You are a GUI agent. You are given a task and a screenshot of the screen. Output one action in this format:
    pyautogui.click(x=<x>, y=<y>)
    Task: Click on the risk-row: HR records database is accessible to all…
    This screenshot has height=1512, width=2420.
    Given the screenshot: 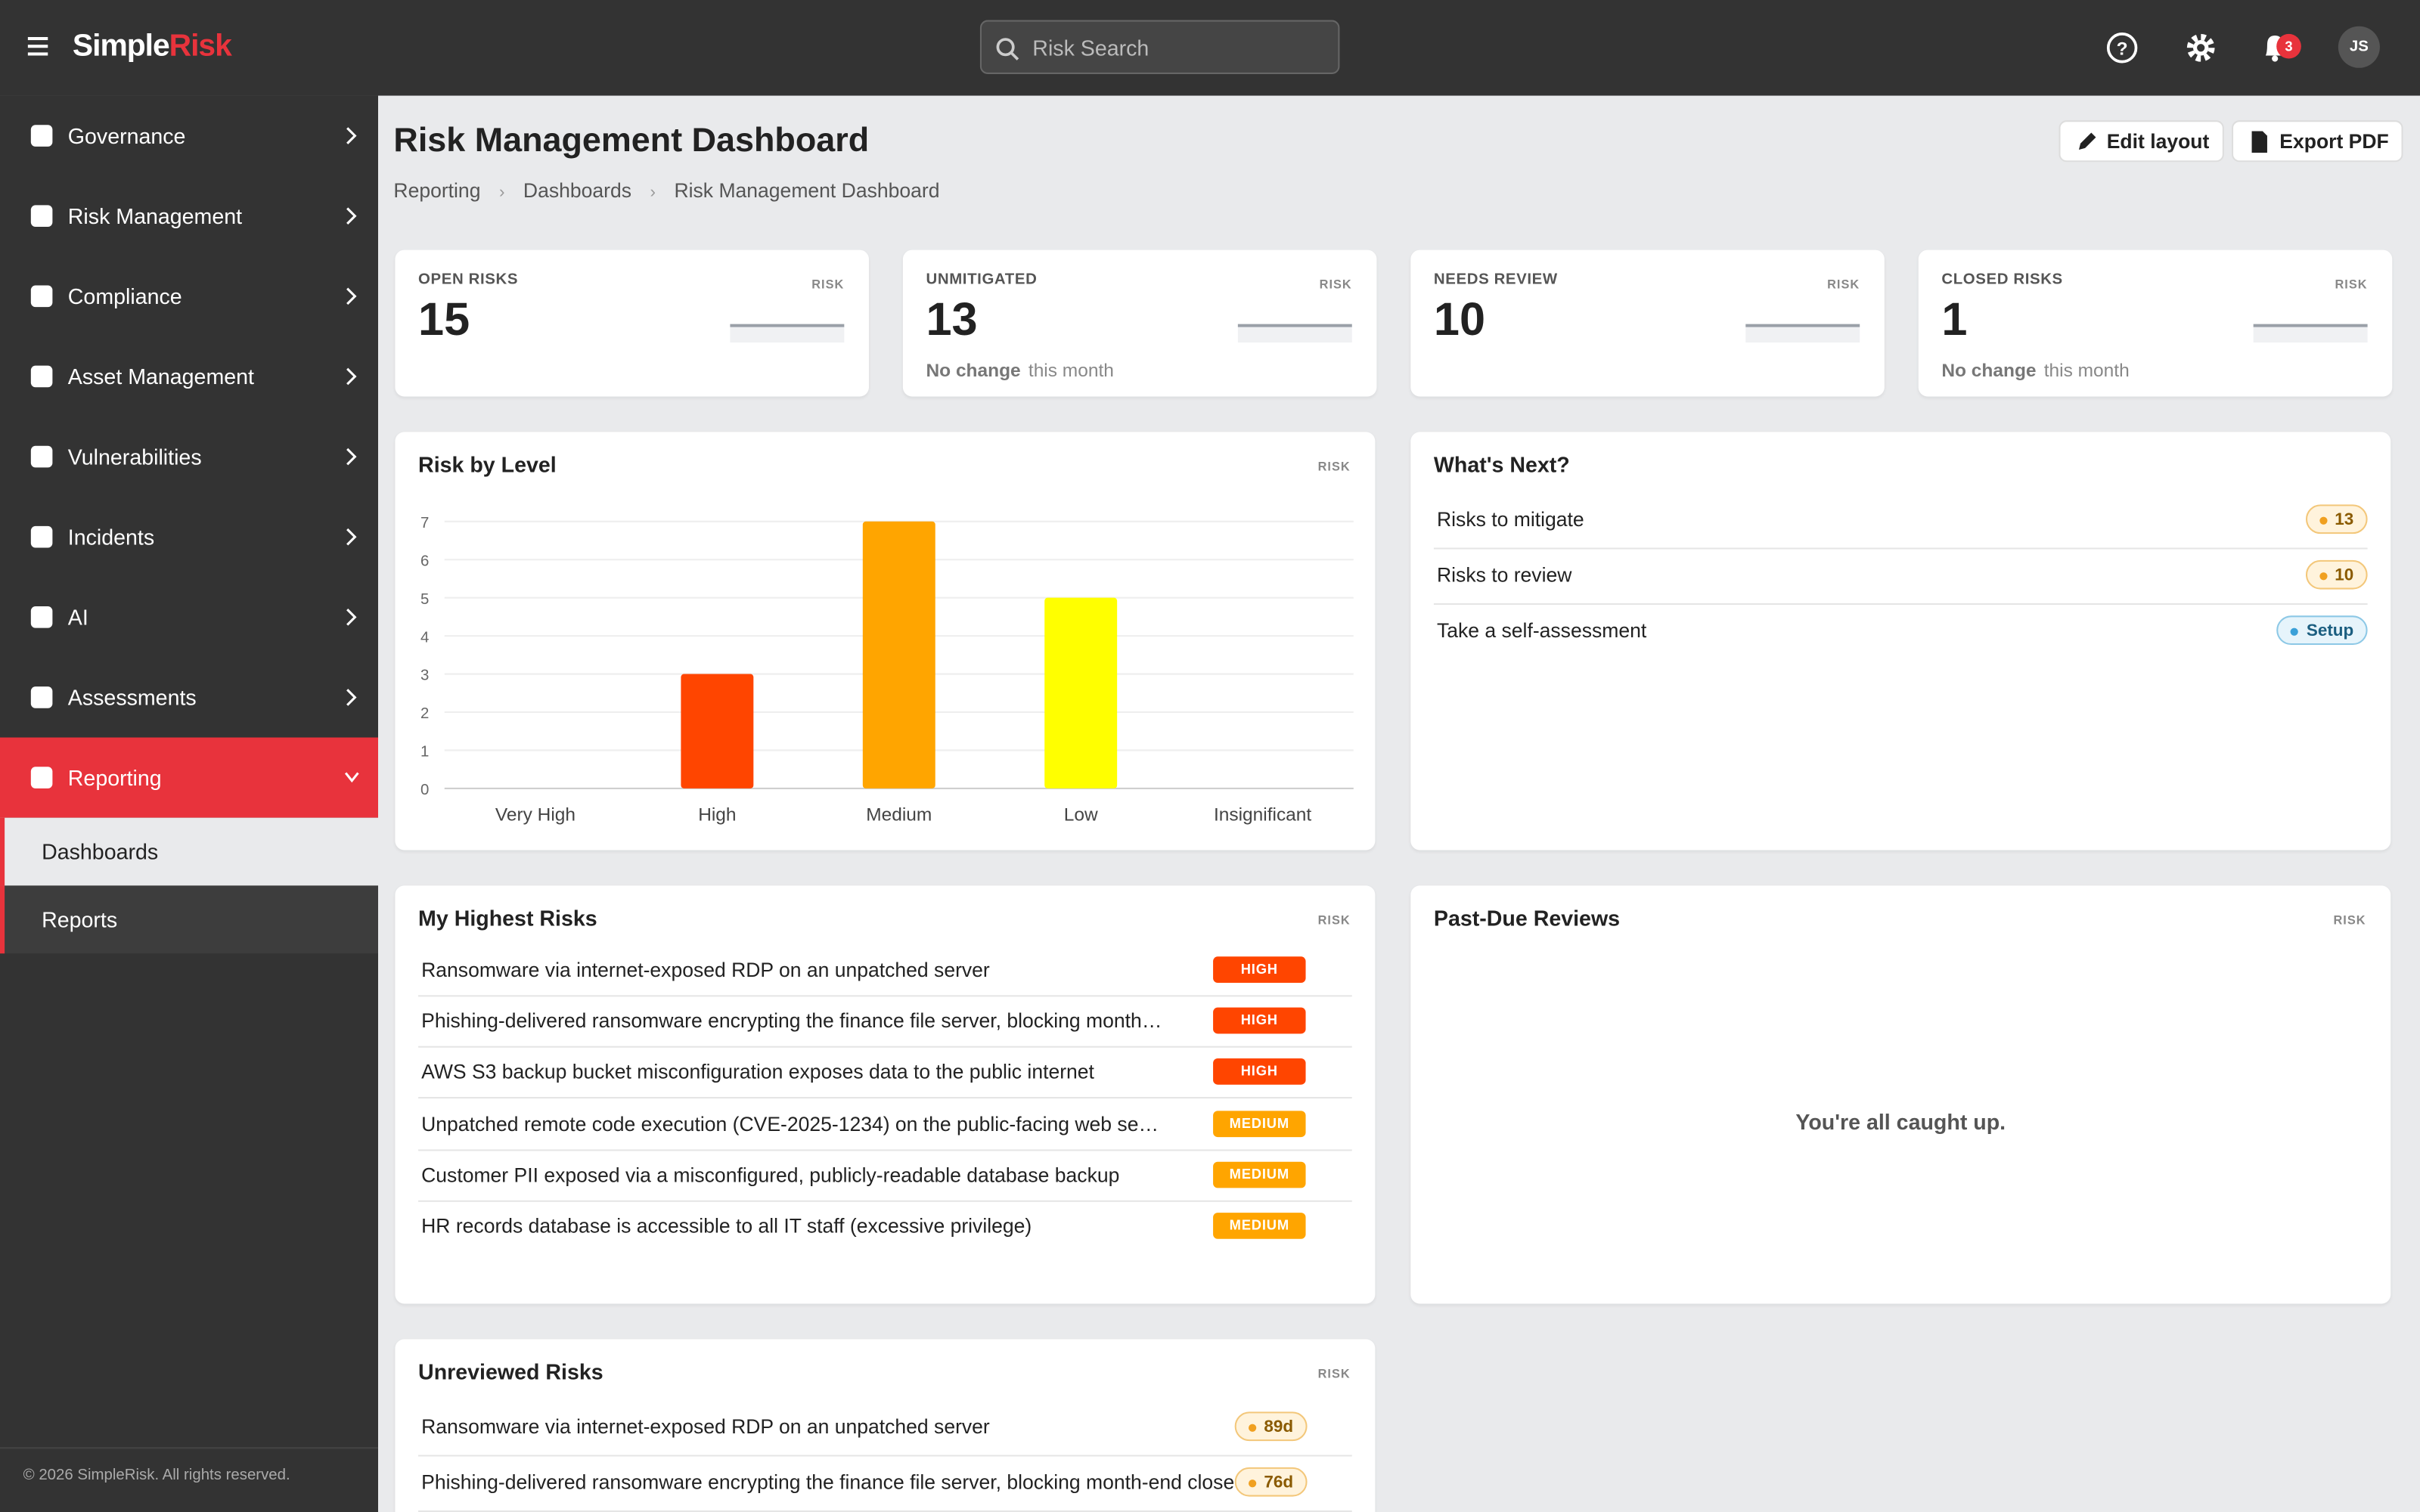 What is the action you would take?
    pyautogui.click(x=885, y=1226)
    